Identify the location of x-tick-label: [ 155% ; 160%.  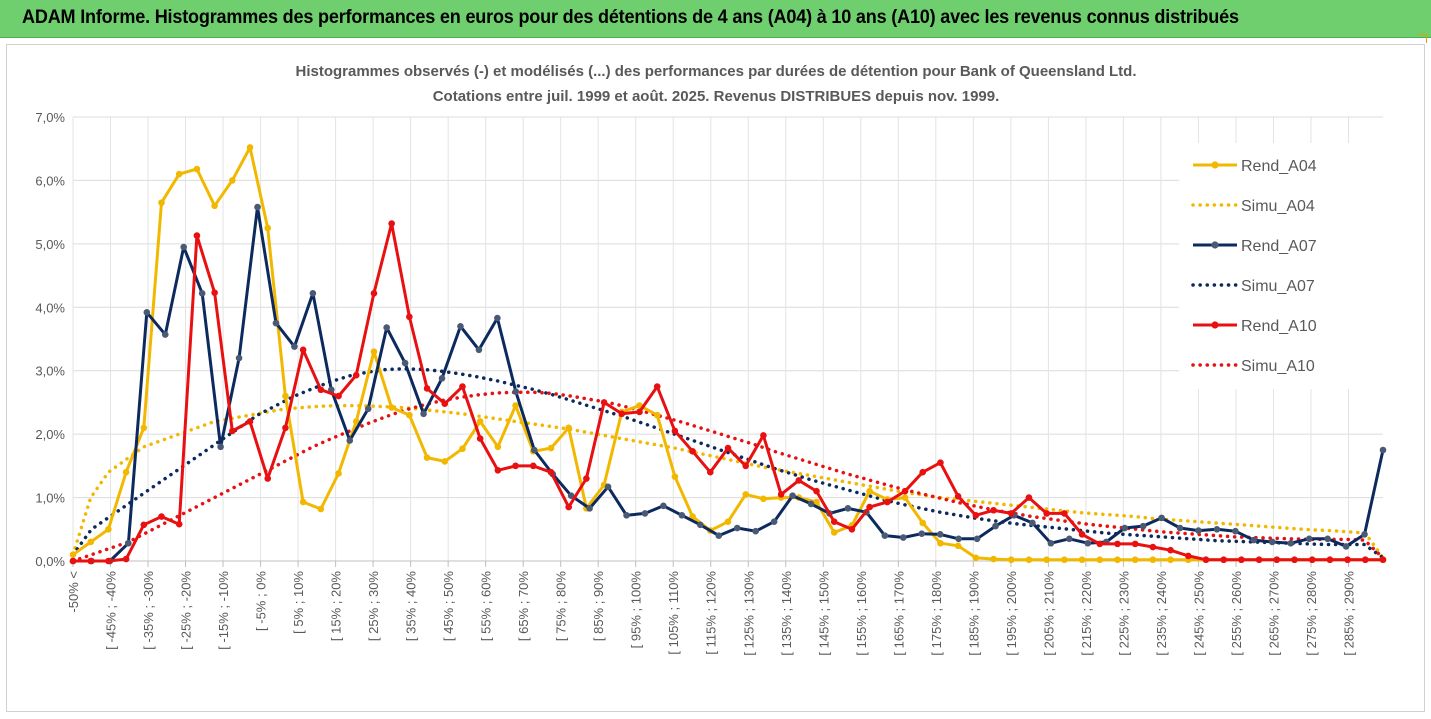
(861, 613).